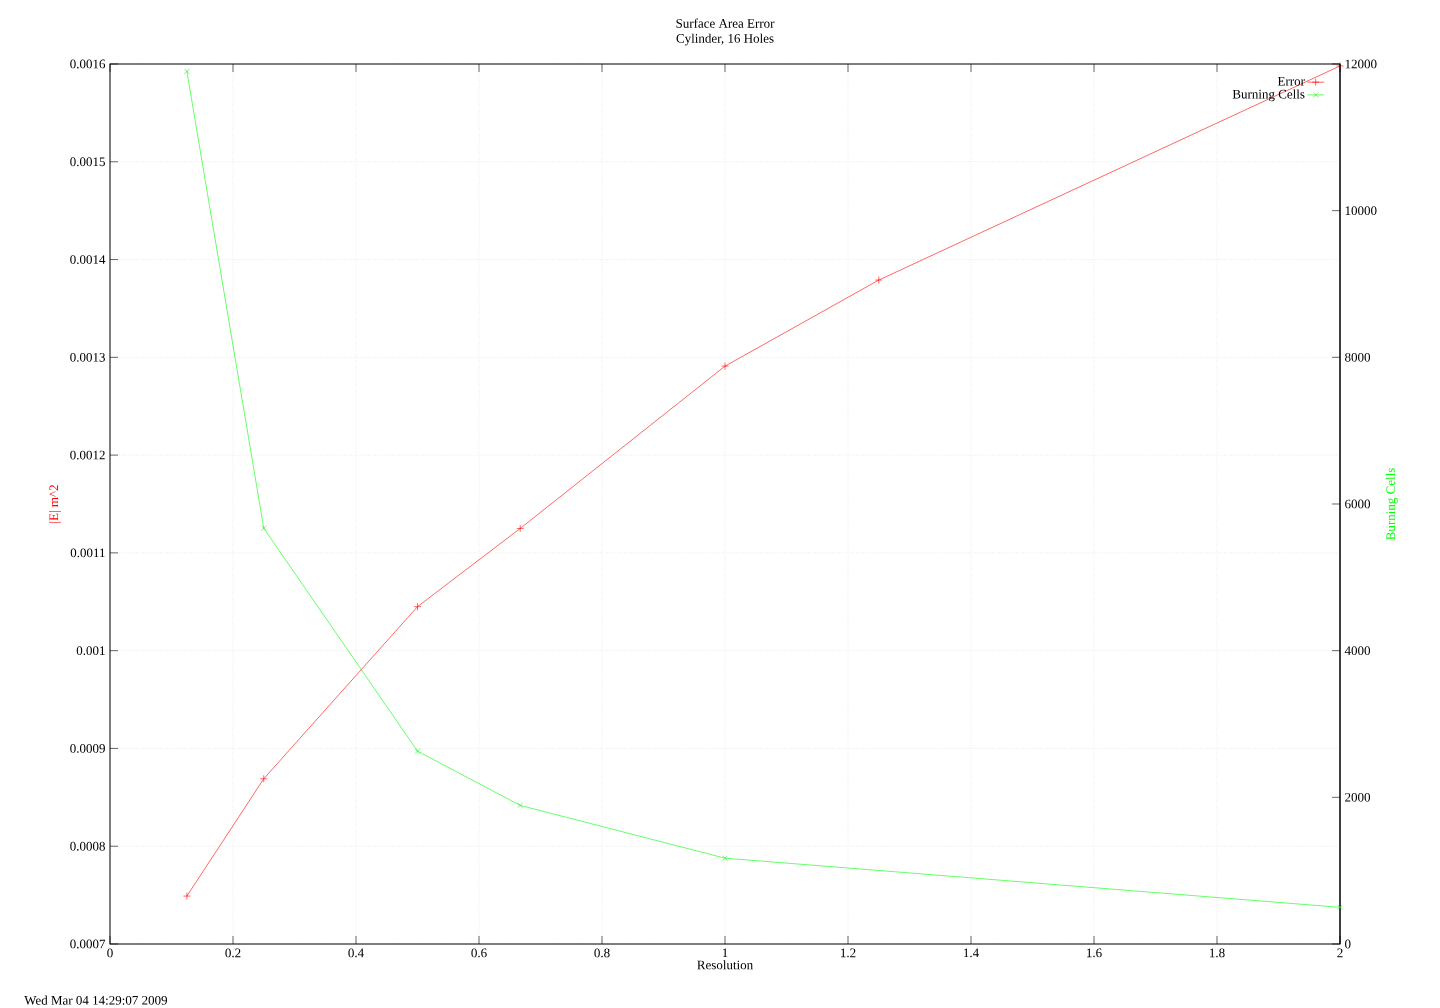  Describe the element at coordinates (1094, 953) in the screenshot. I see `x-tick-label: 1.6` at that location.